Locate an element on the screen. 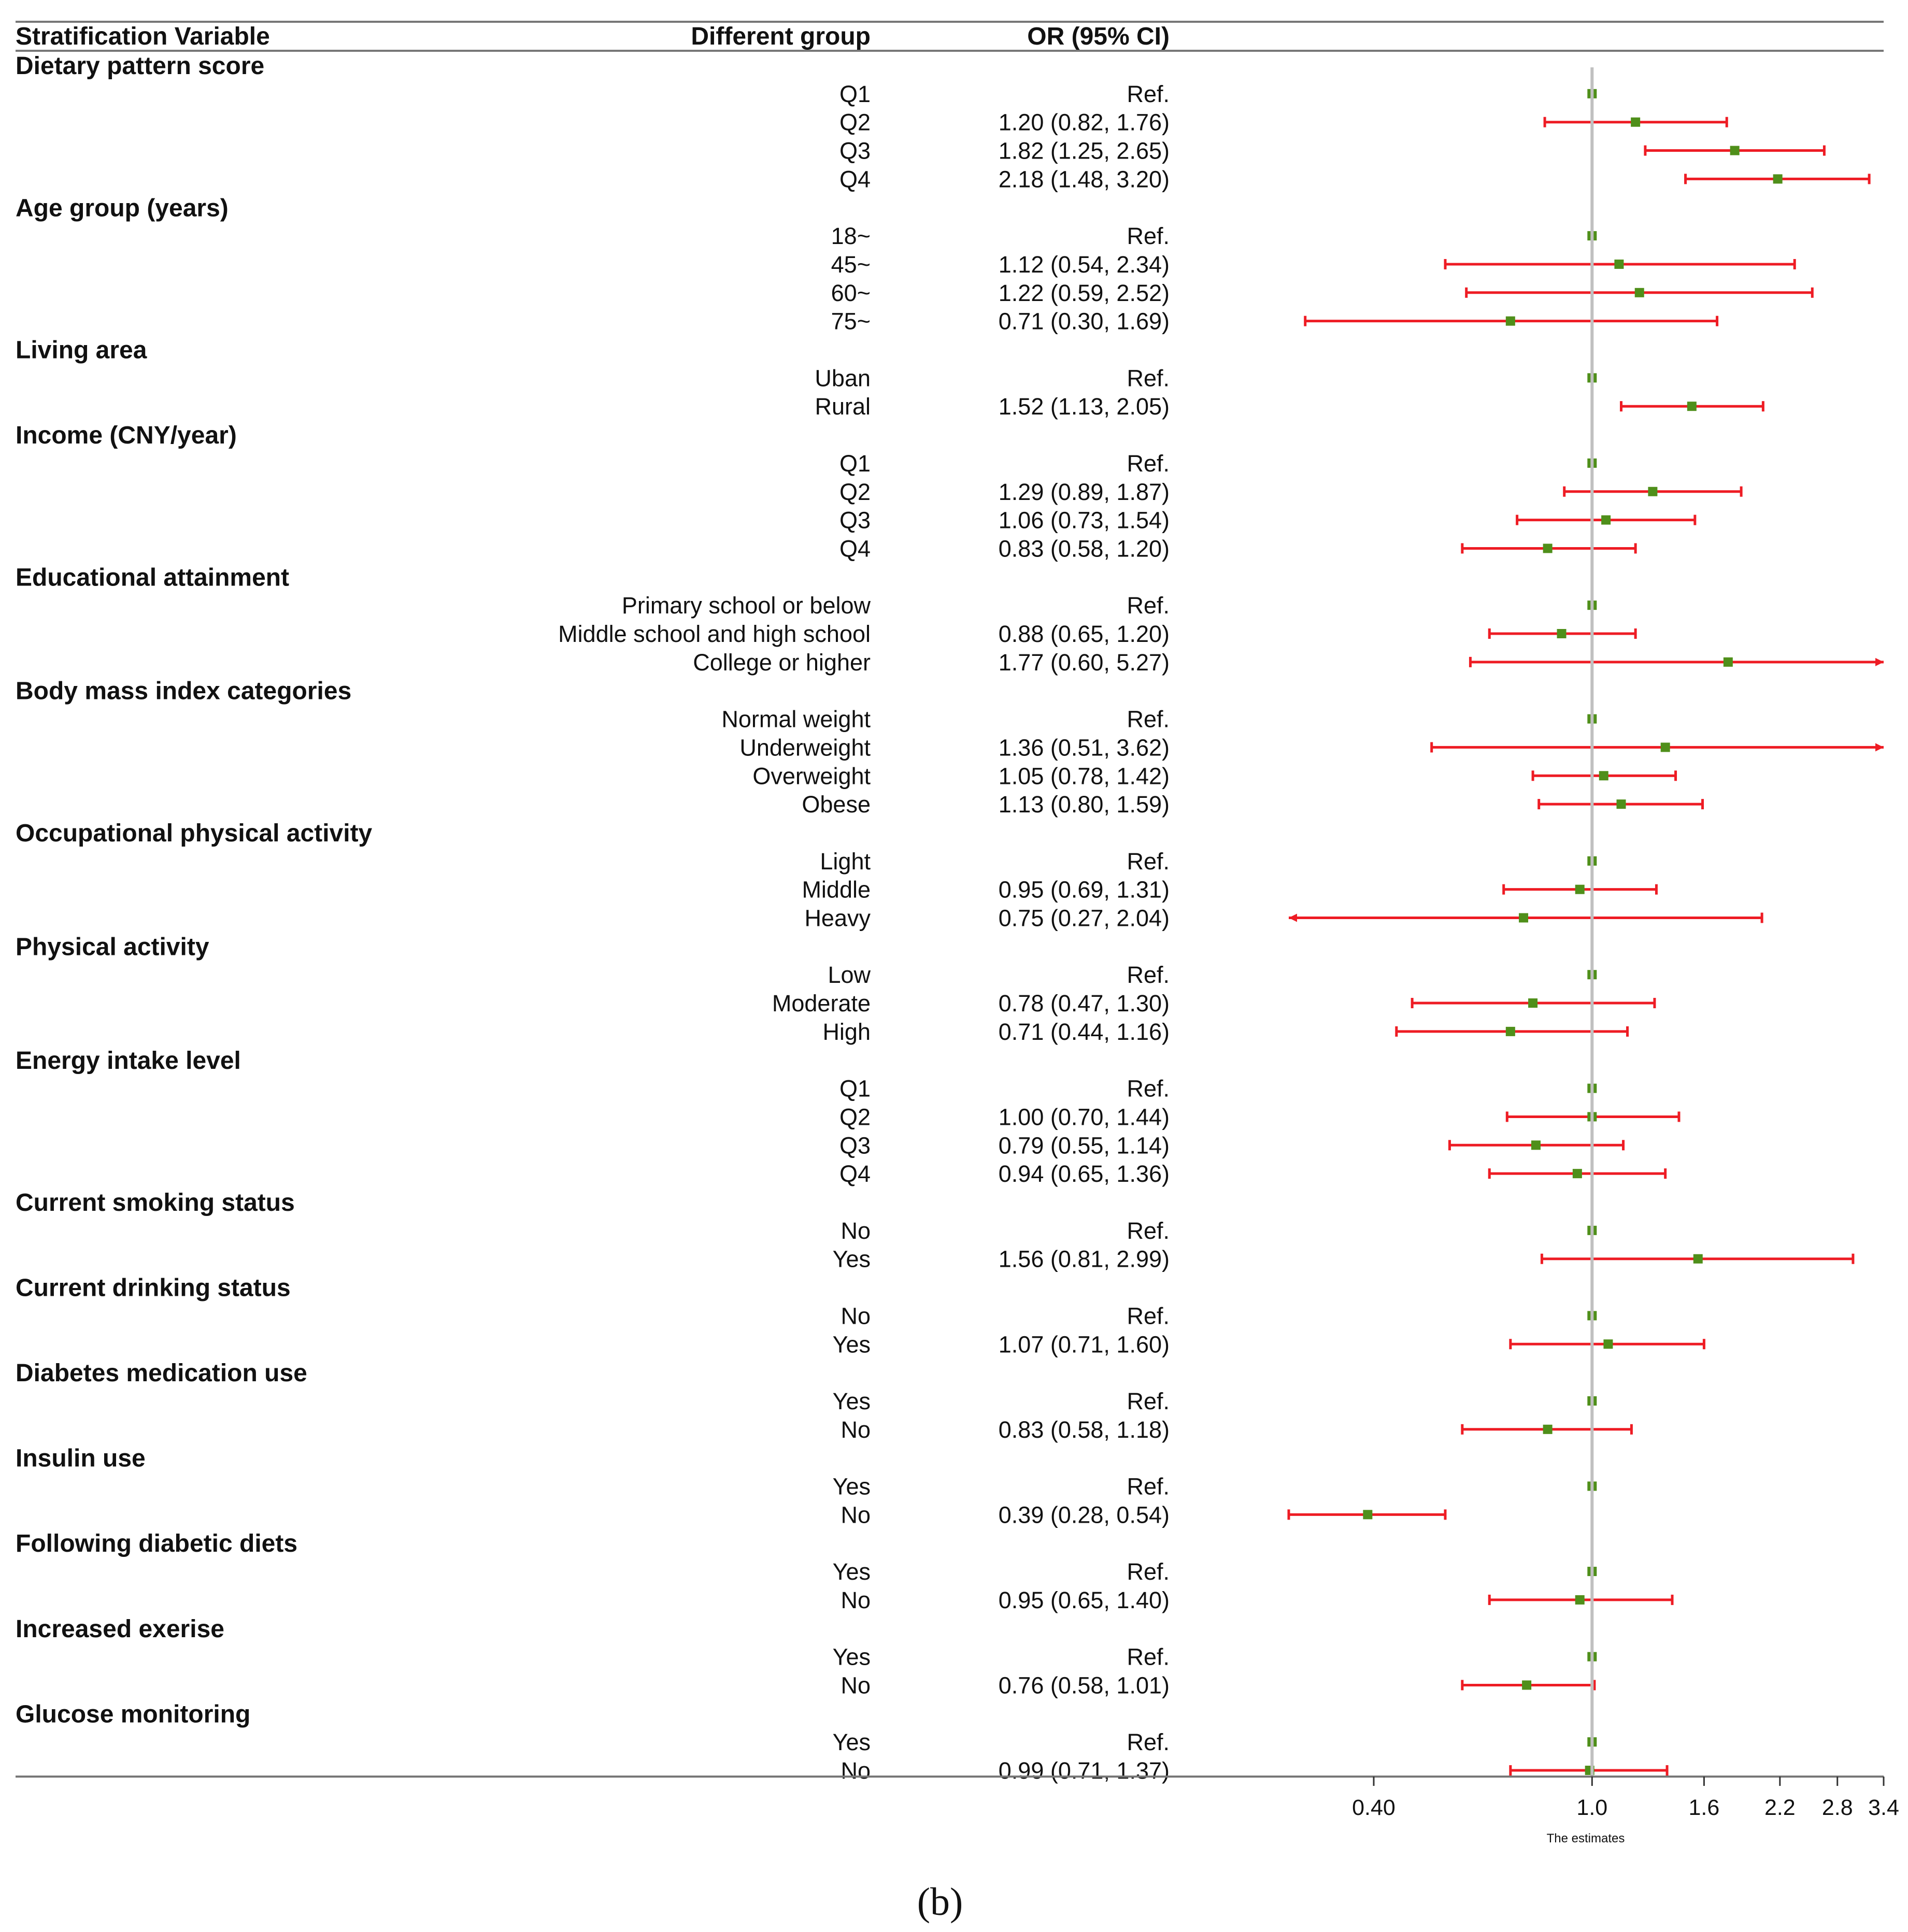 This screenshot has width=1908, height=1932. category-label: Current drinking status is located at coordinates (153, 1288).